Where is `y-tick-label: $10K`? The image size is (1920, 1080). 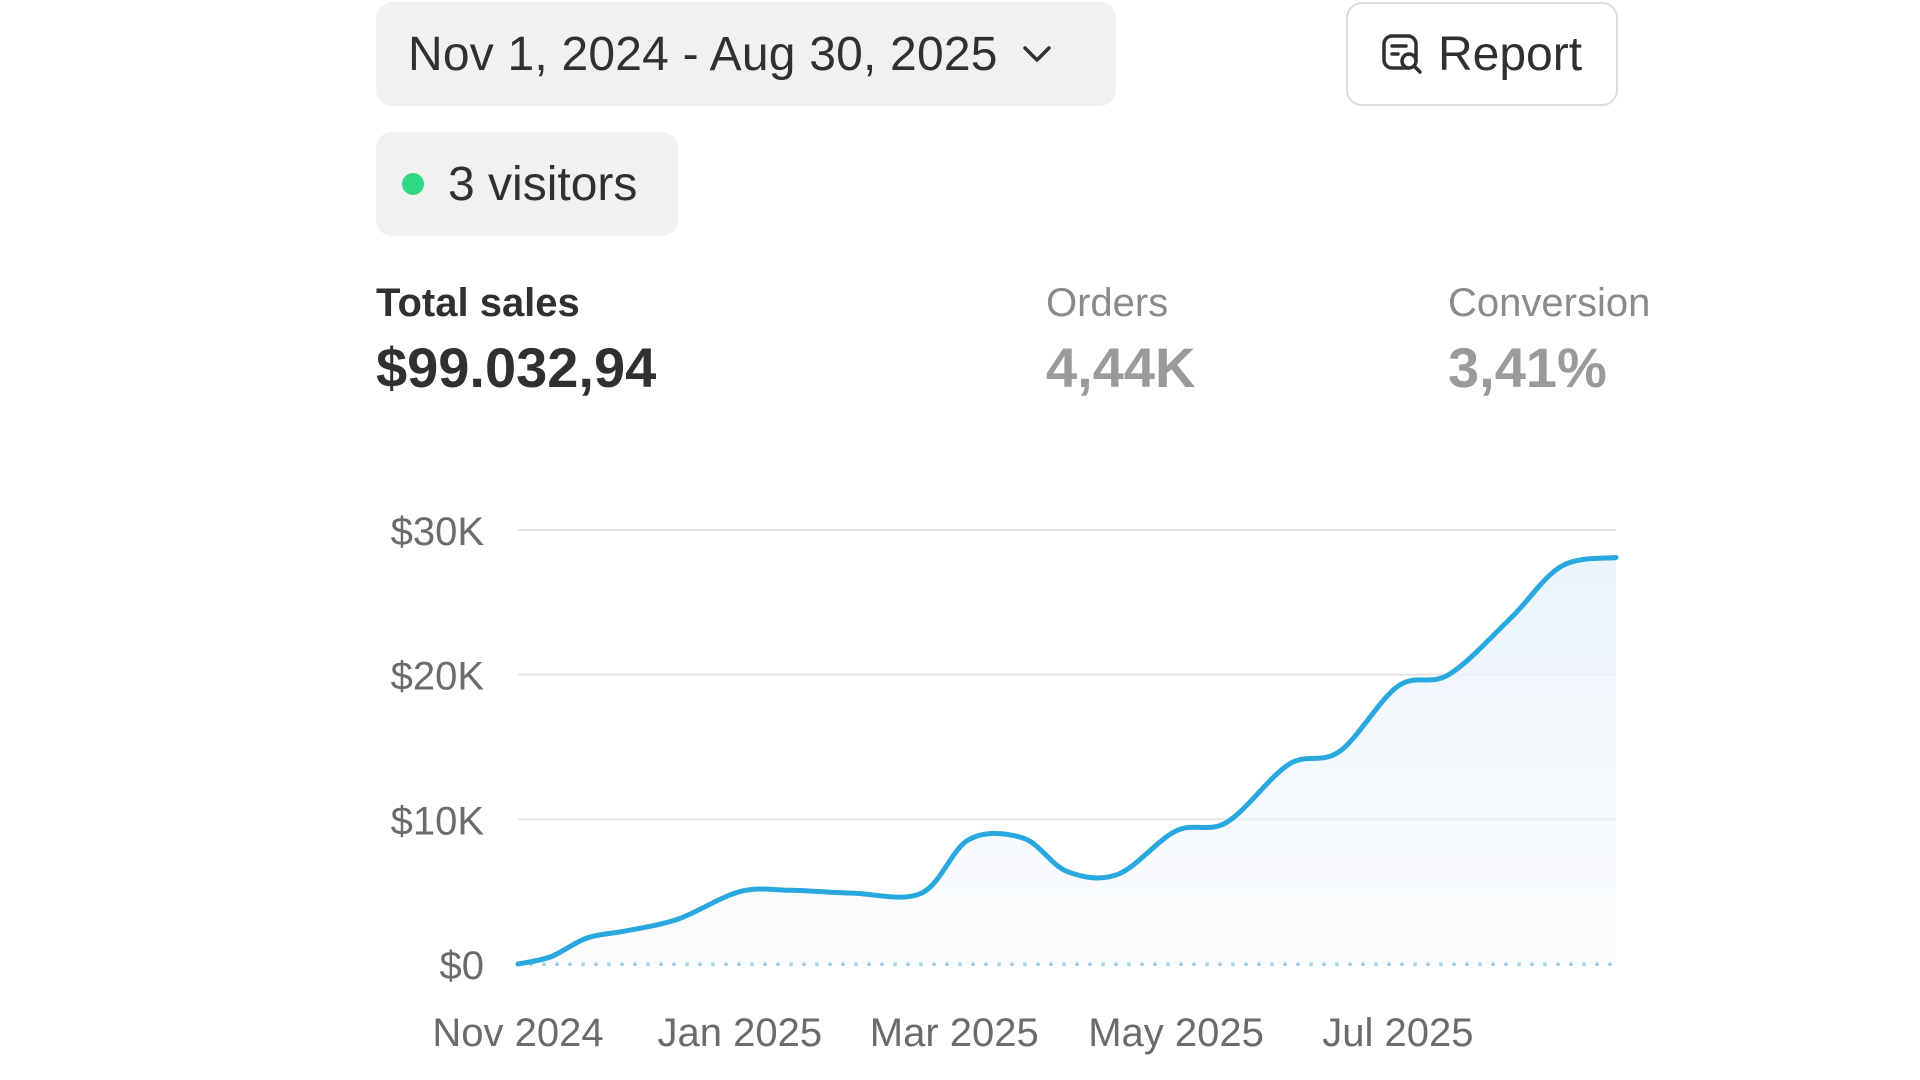 y-tick-label: $10K is located at coordinates (438, 821).